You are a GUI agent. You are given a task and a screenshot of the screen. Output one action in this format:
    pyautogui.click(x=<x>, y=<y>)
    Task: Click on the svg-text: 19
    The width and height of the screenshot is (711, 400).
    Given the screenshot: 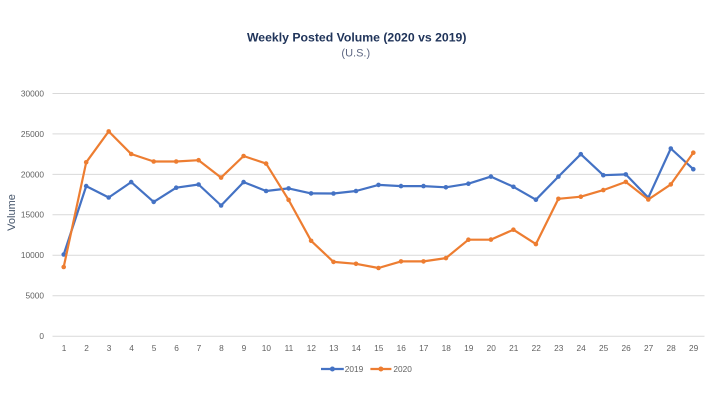 What is the action you would take?
    pyautogui.click(x=469, y=348)
    